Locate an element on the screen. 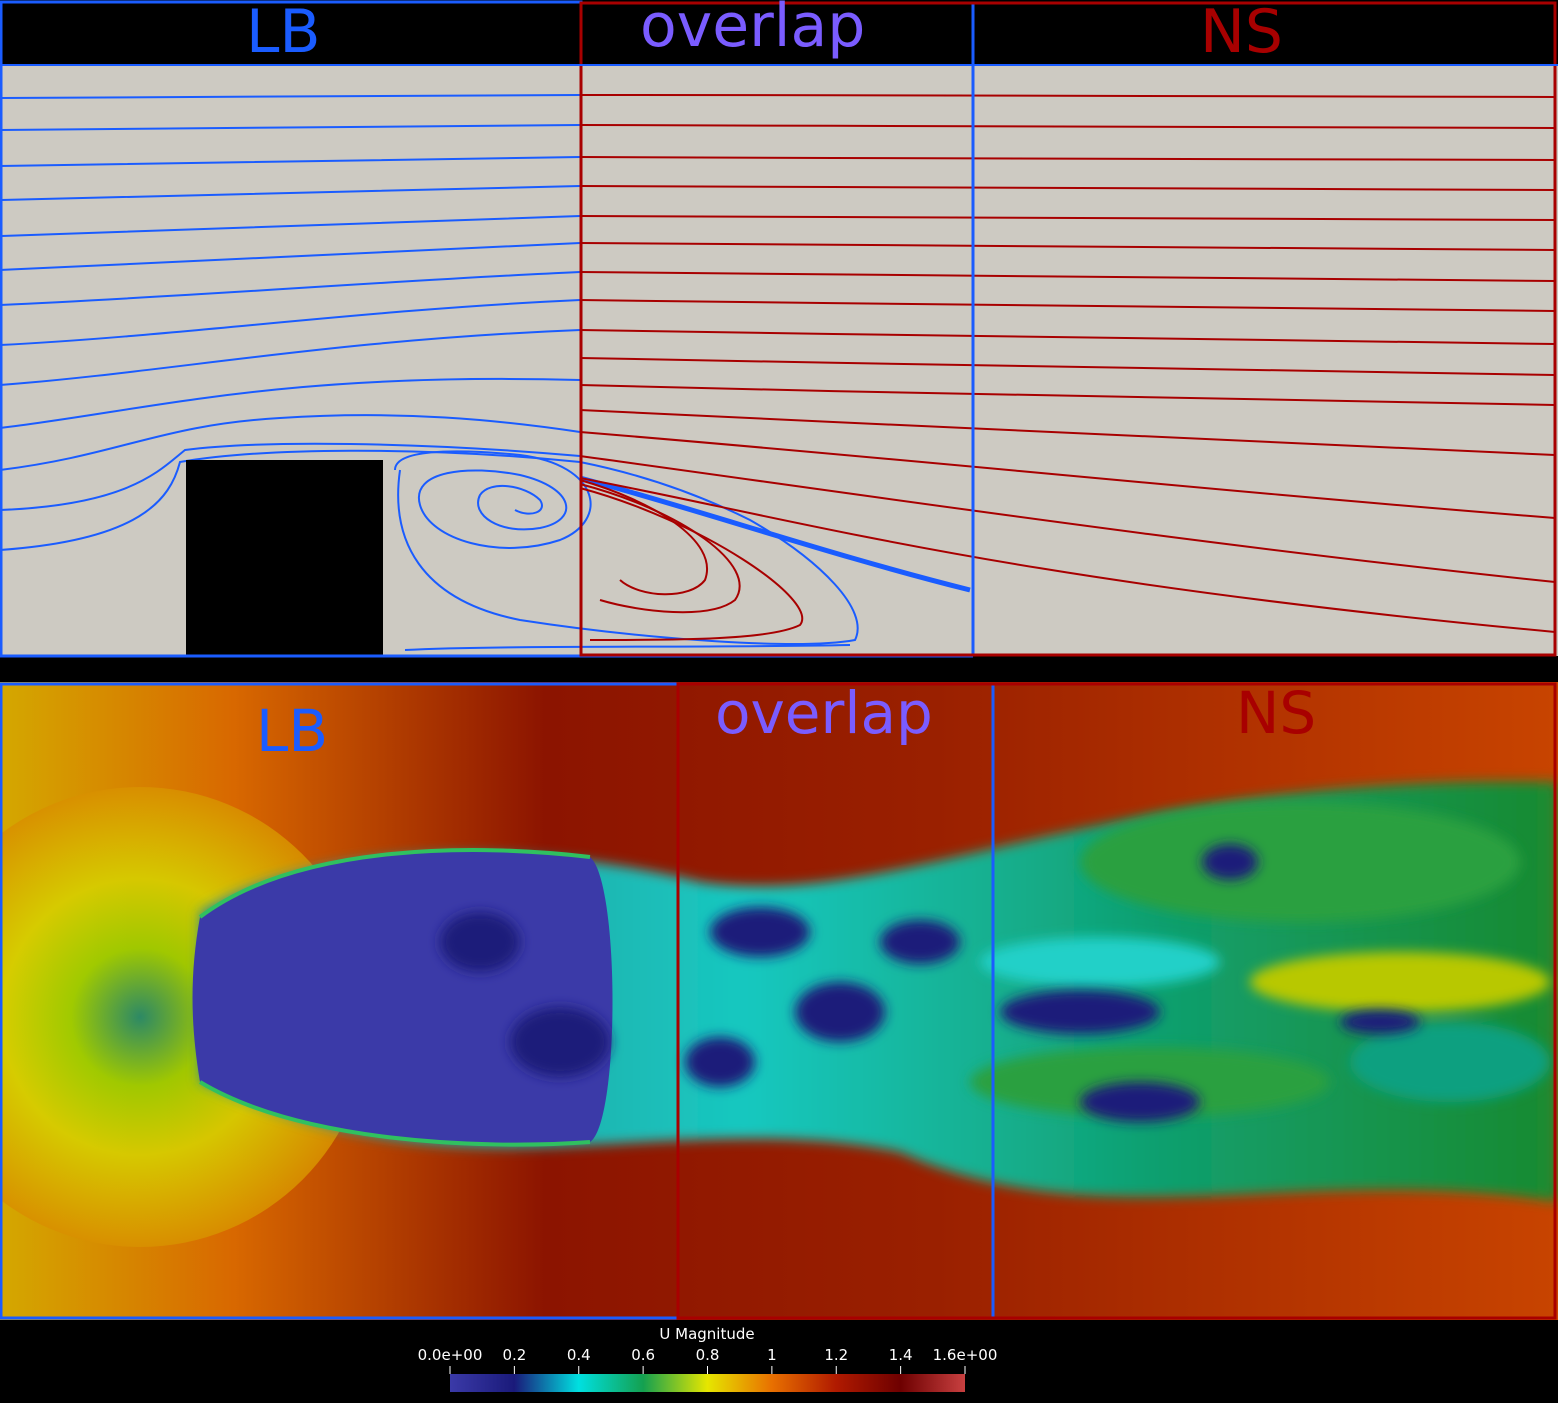  top-overlap-label: overlap is located at coordinates (753, 30).